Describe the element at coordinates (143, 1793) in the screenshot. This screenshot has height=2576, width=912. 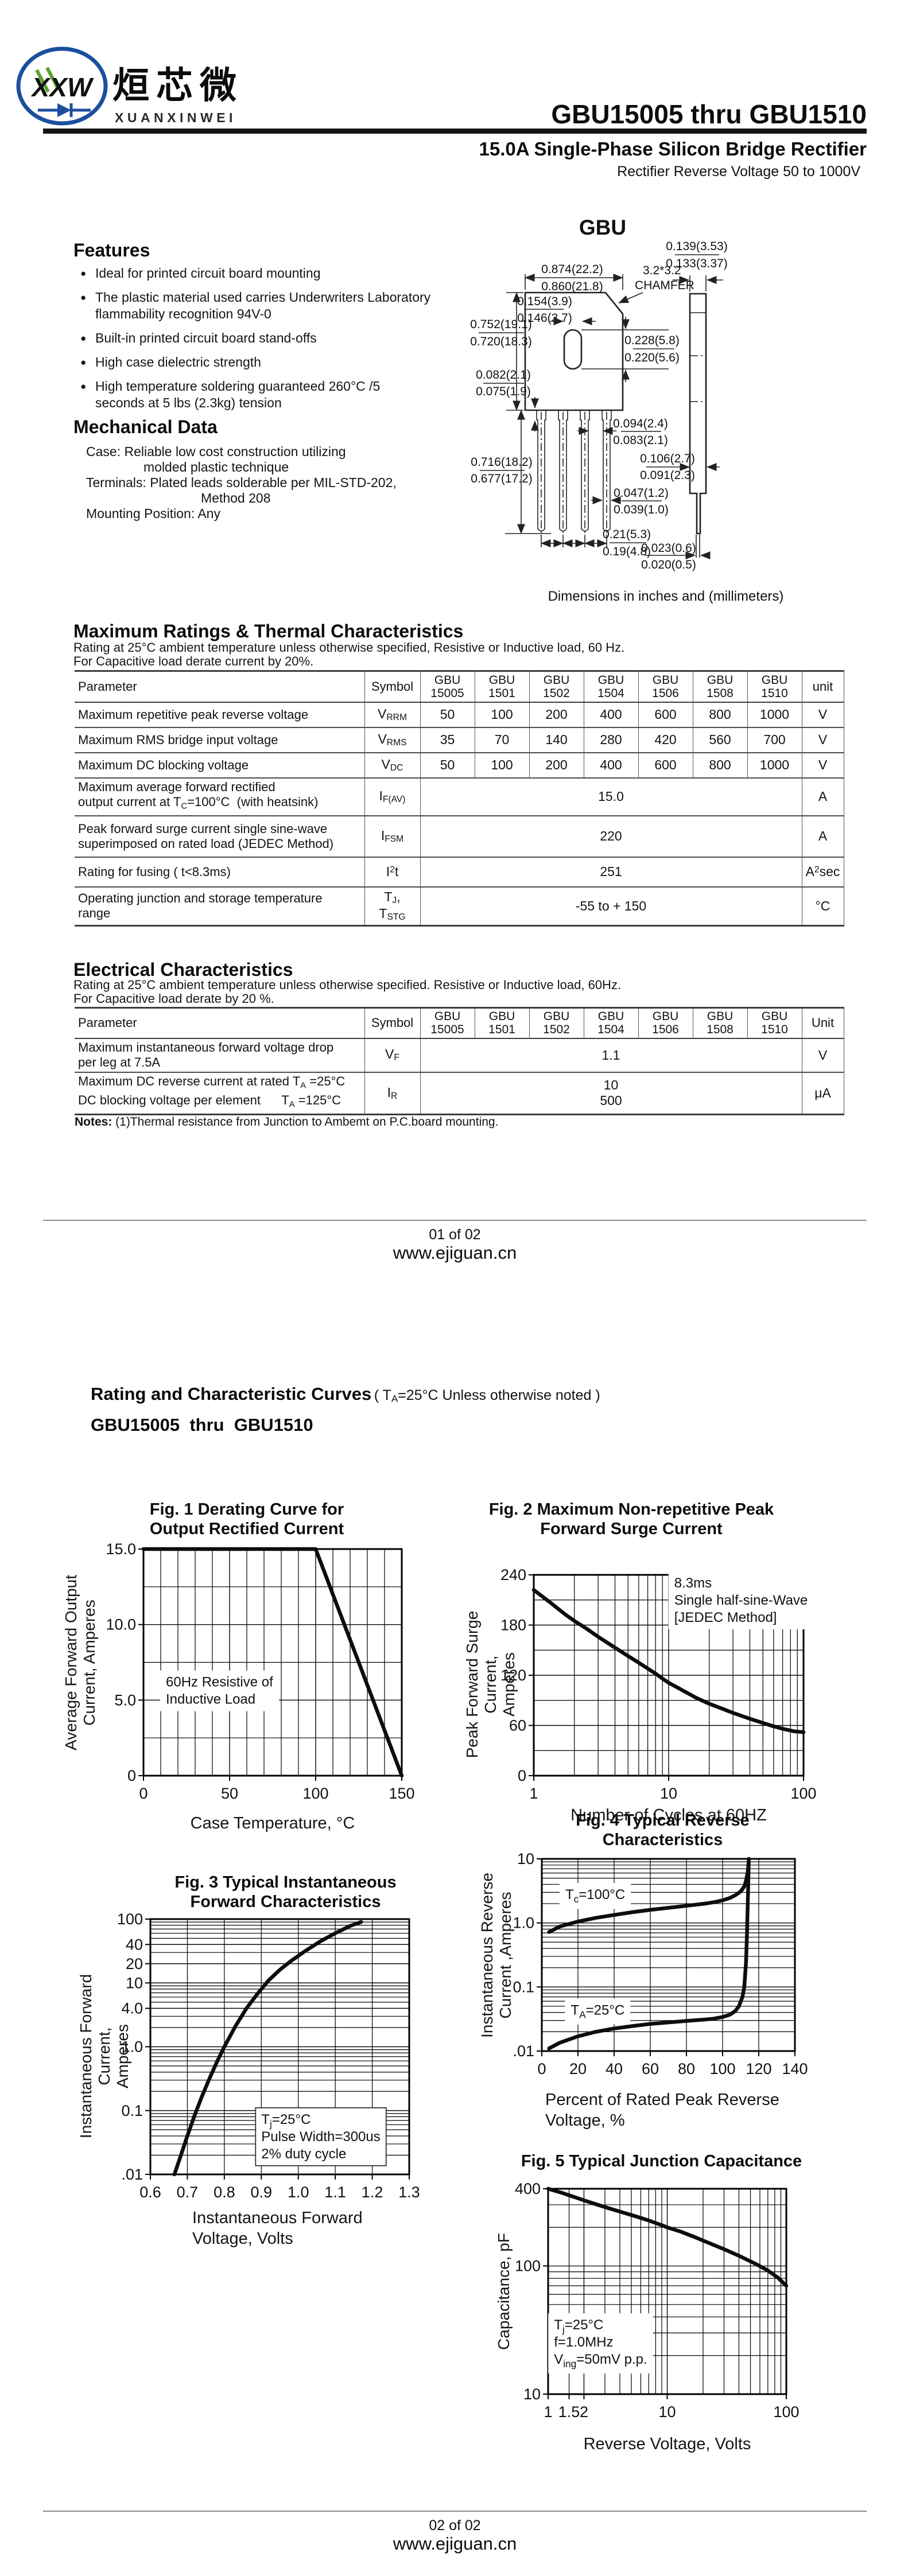
I see `x-tick-label: 0` at that location.